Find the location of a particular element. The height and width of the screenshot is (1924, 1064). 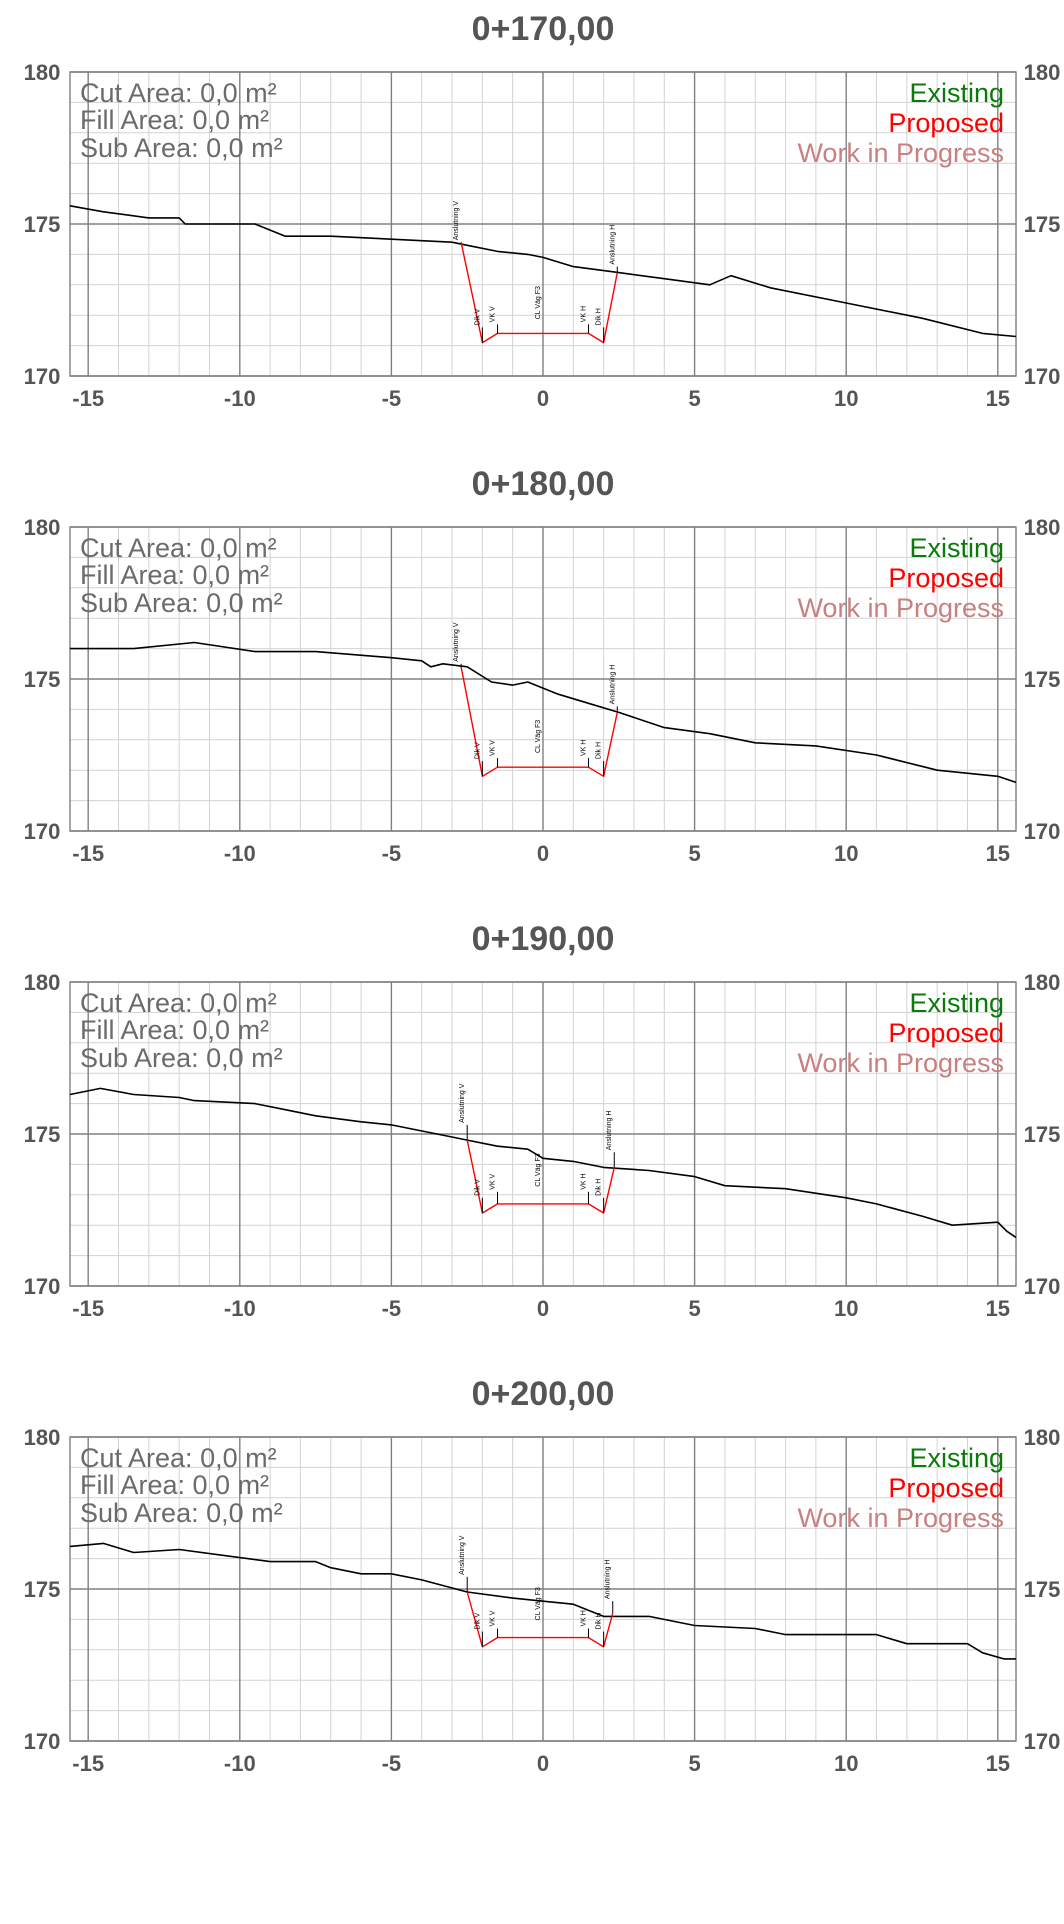

section-title: 0+200,00 is located at coordinates (543, 1394).